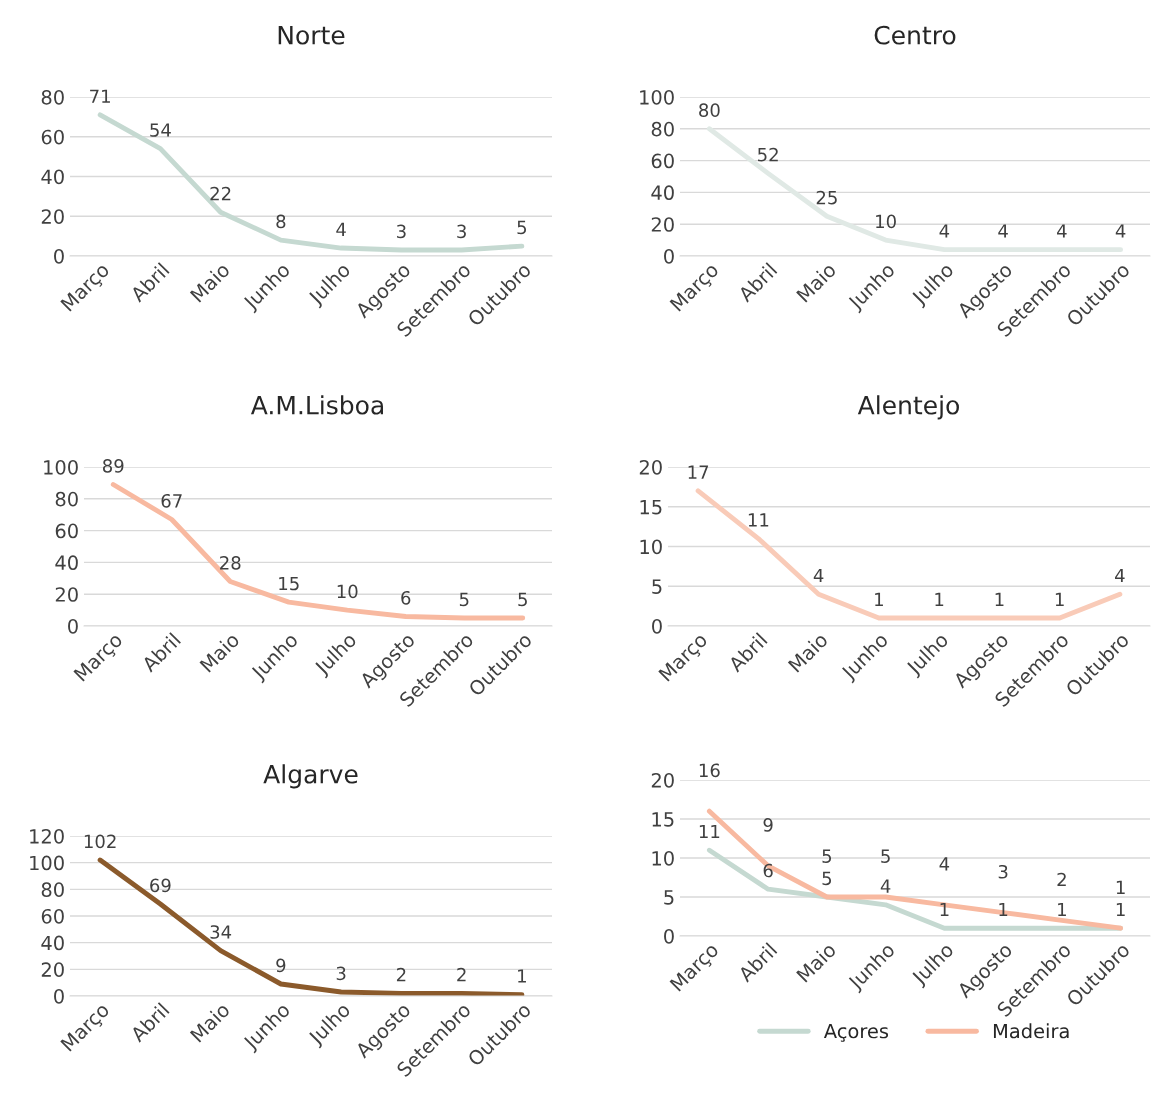  I want to click on data-label: 71, so click(100, 96).